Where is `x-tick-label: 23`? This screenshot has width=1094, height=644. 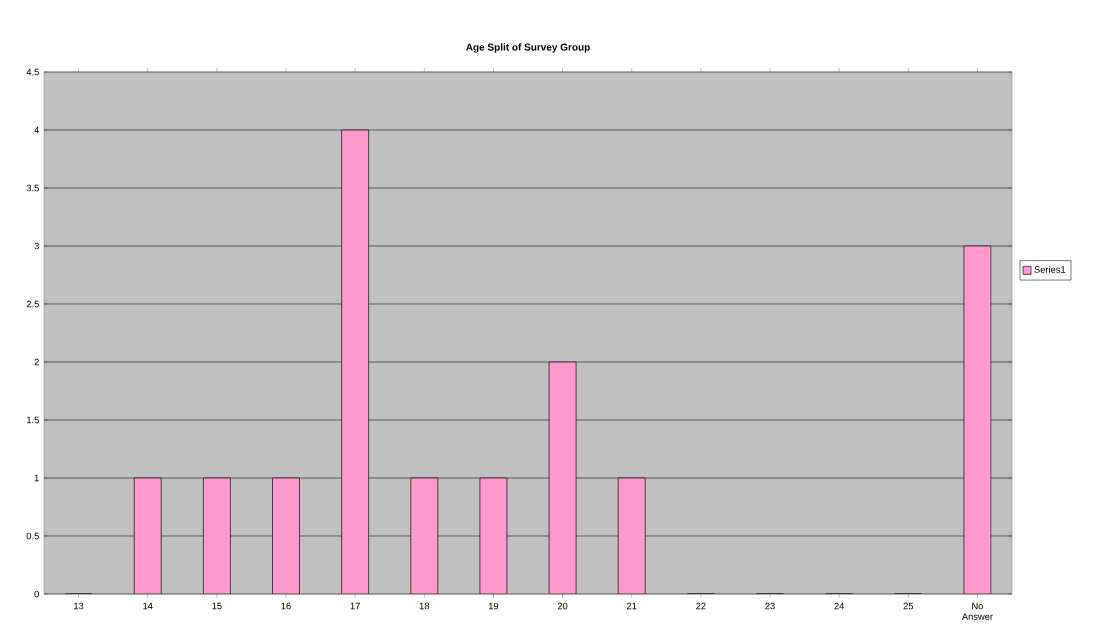
x-tick-label: 23 is located at coordinates (770, 606).